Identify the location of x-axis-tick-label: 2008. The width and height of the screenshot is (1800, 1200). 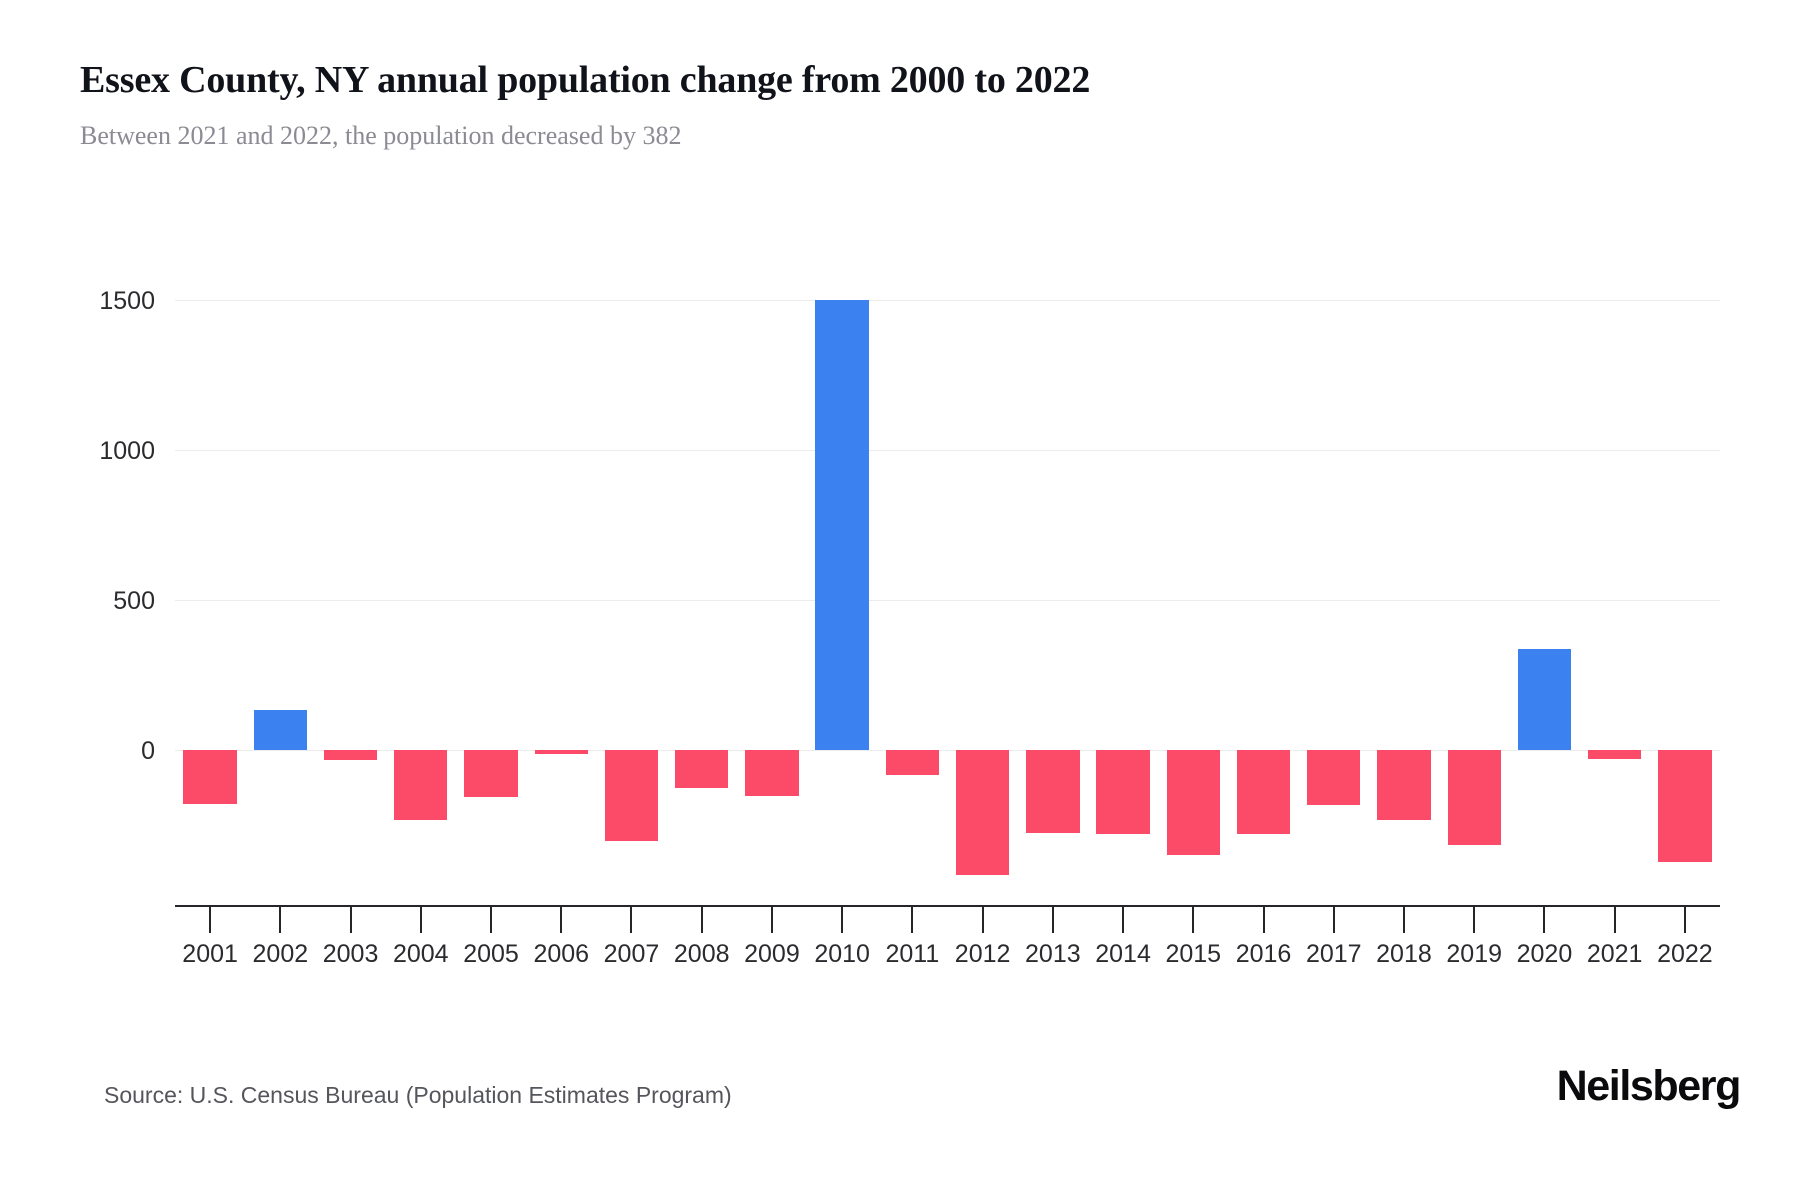
(701, 954).